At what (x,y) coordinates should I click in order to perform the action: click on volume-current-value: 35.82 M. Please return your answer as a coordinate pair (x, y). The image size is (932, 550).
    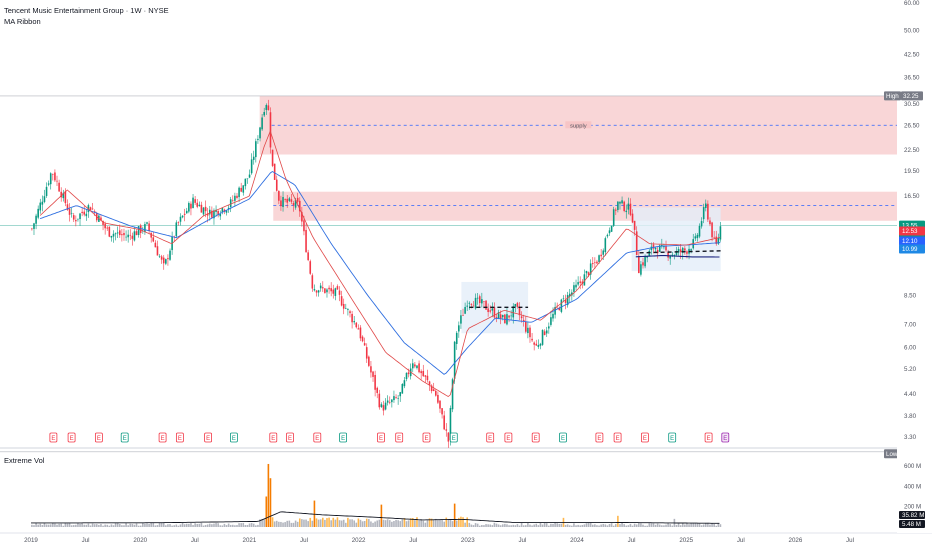
    Looking at the image, I should click on (913, 515).